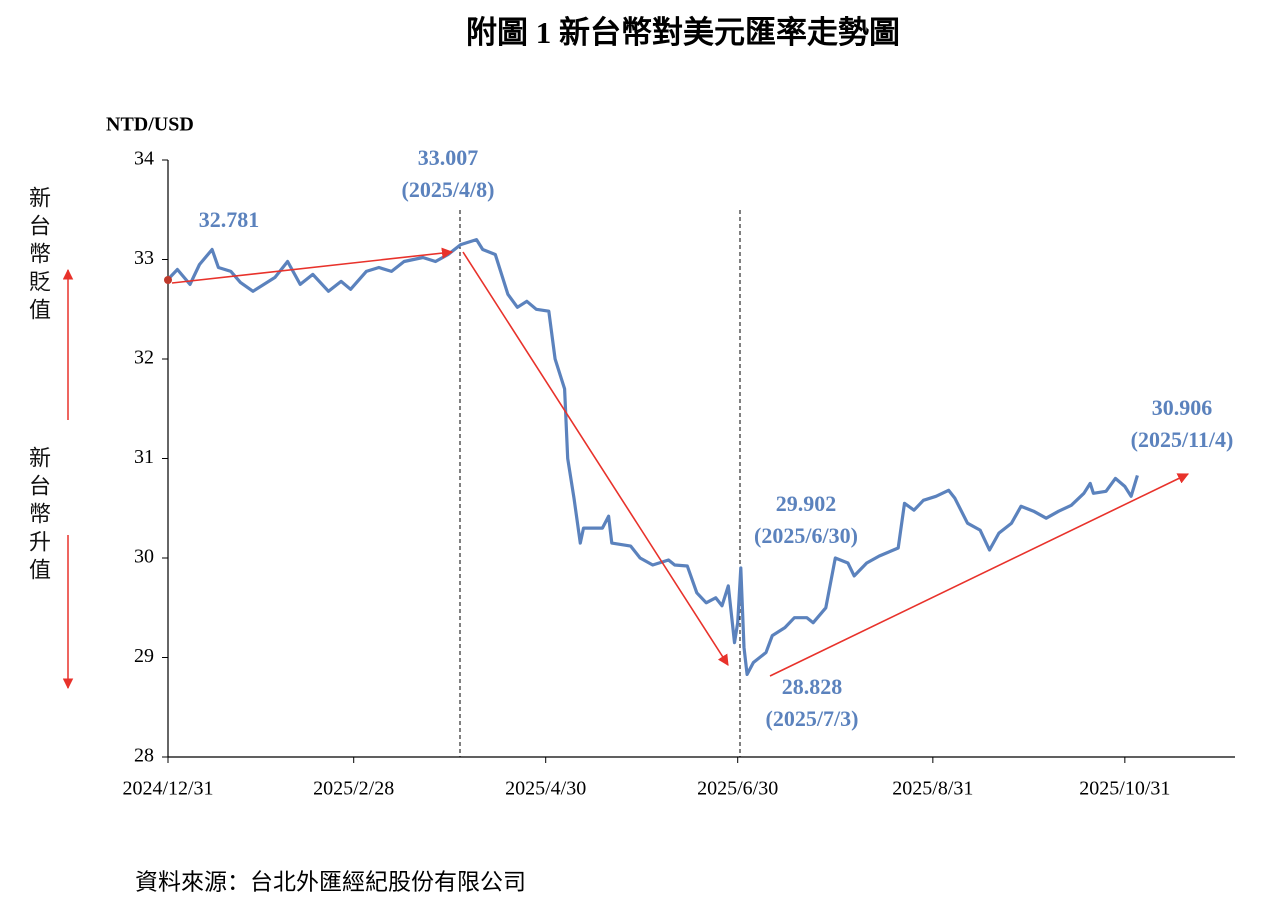 This screenshot has width=1280, height=918. Describe the element at coordinates (168, 280) in the screenshot. I see `start-dot` at that location.